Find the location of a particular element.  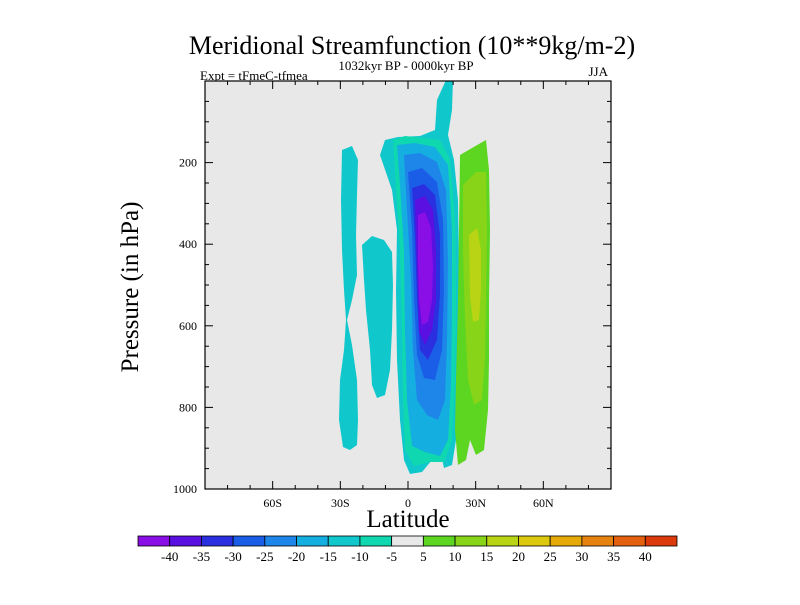

contour-summer-cell-plus15 is located at coordinates (475, 275).